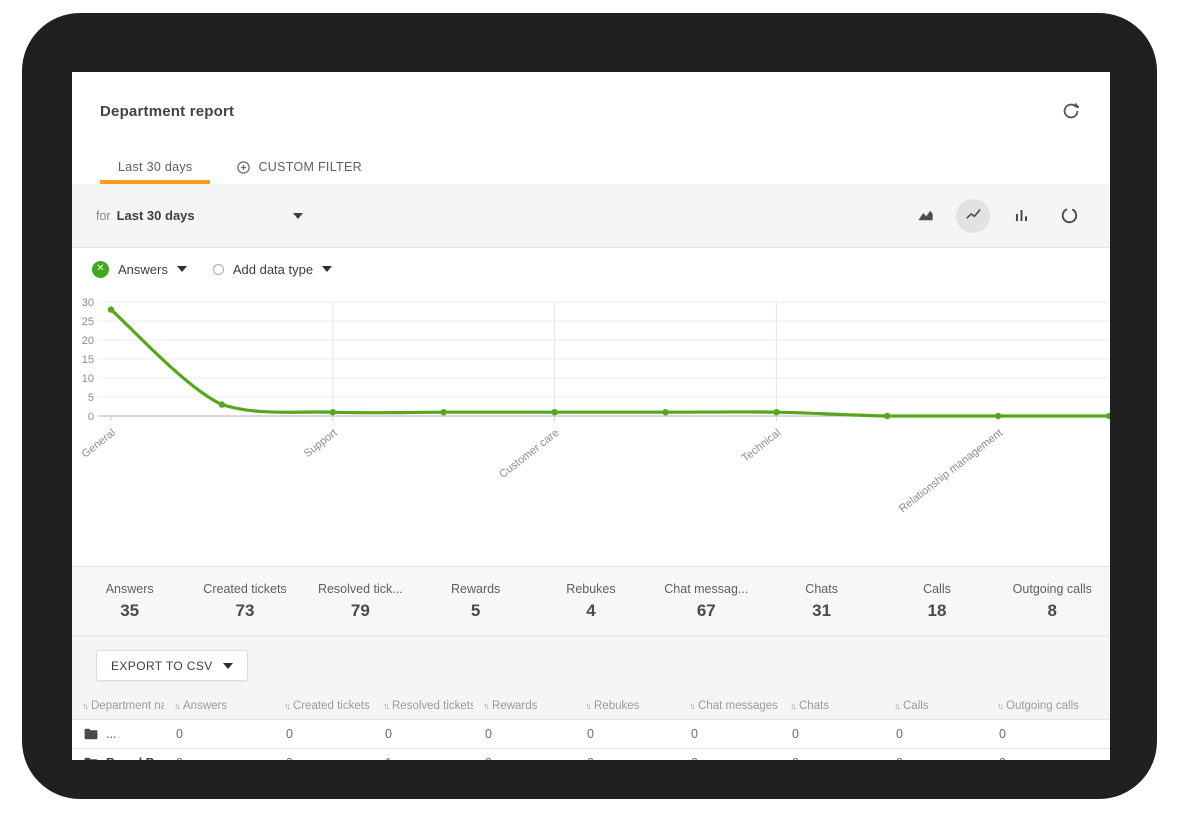 Image resolution: width=1182 pixels, height=832 pixels. I want to click on page-title: Department report, so click(167, 111).